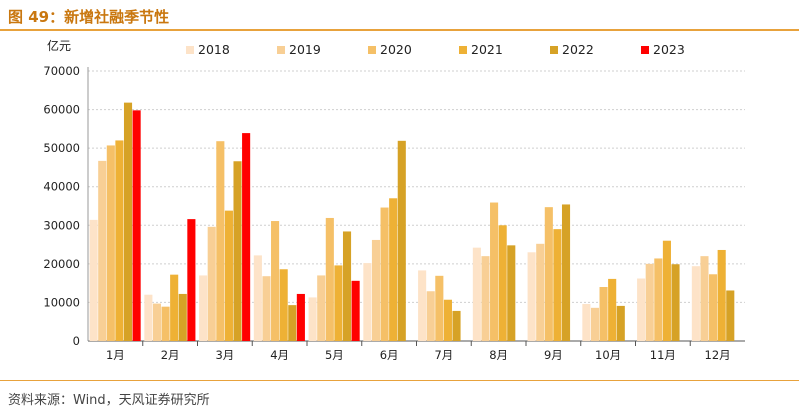  Describe the element at coordinates (554, 50) in the screenshot. I see `legend-swatch-2022` at that location.